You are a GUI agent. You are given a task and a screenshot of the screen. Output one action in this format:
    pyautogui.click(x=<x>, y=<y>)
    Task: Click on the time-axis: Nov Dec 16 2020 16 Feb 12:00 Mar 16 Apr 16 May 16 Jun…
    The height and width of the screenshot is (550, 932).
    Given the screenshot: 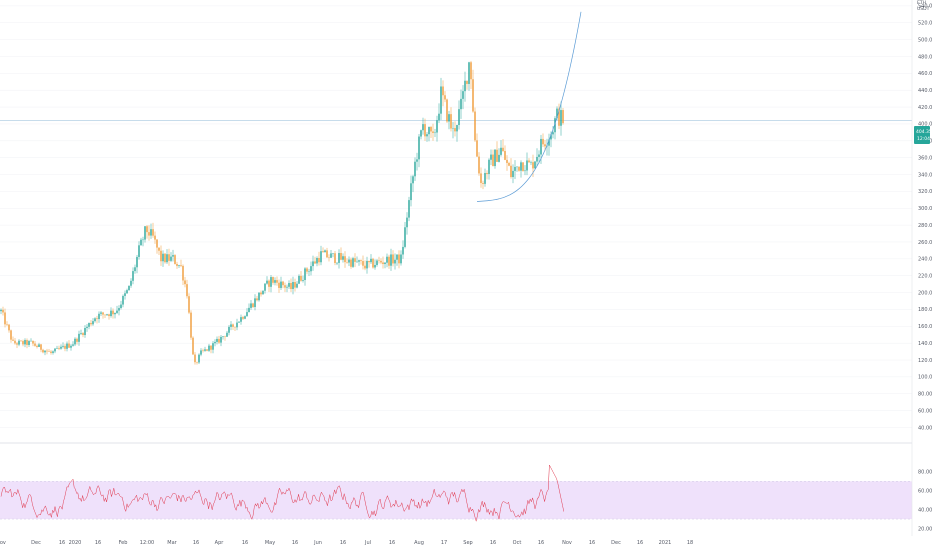 What is the action you would take?
    pyautogui.click(x=346, y=543)
    